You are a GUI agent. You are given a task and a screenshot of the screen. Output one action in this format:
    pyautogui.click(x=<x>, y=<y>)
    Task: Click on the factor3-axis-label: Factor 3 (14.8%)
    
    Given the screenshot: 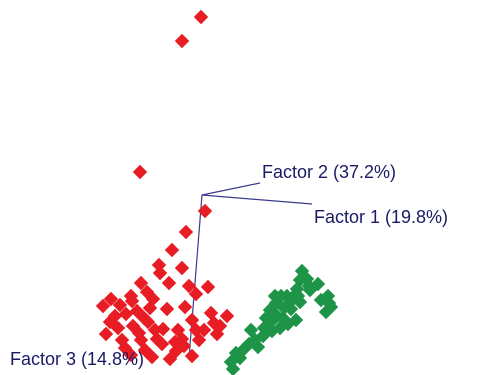 What is the action you would take?
    pyautogui.click(x=77, y=359)
    